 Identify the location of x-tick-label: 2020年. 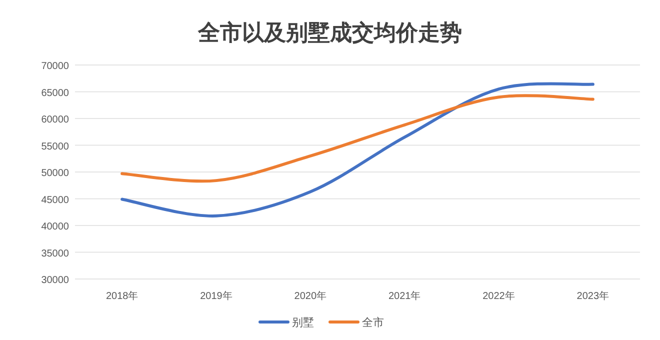
(310, 296).